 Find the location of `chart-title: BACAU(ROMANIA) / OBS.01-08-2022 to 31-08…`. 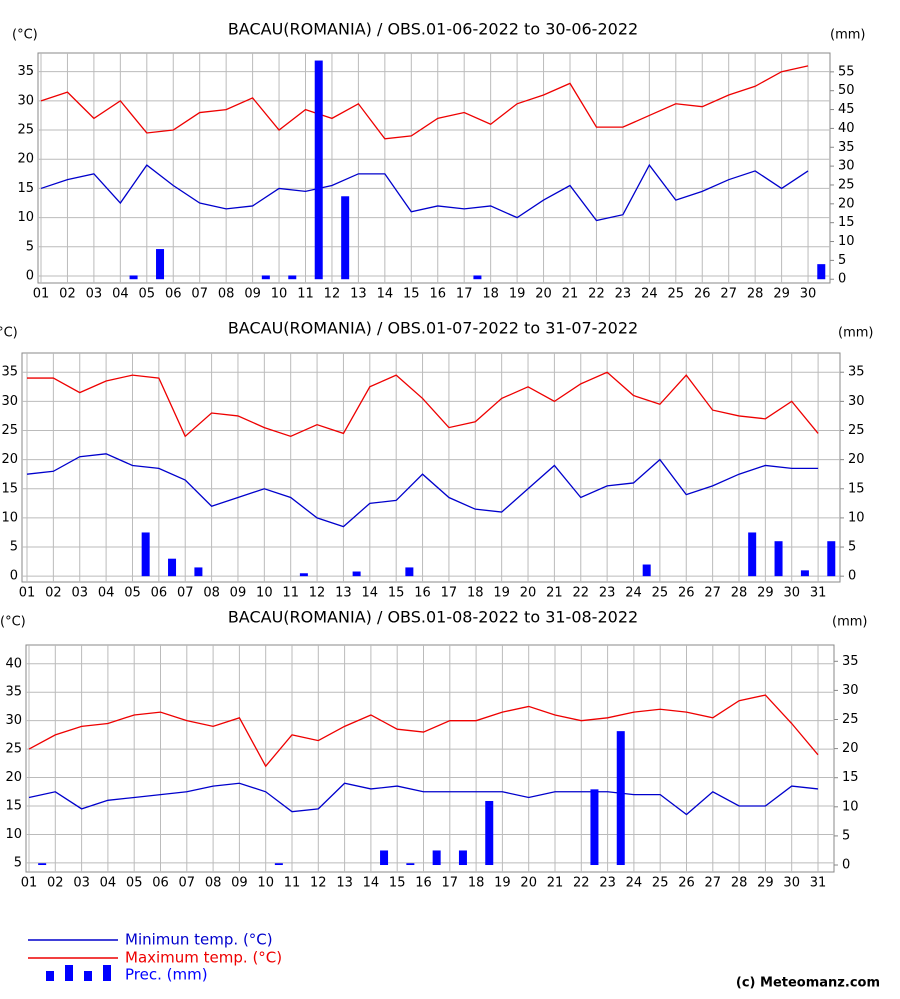

chart-title: BACAU(ROMANIA) / OBS.01-08-2022 to 31-08… is located at coordinates (433, 617).